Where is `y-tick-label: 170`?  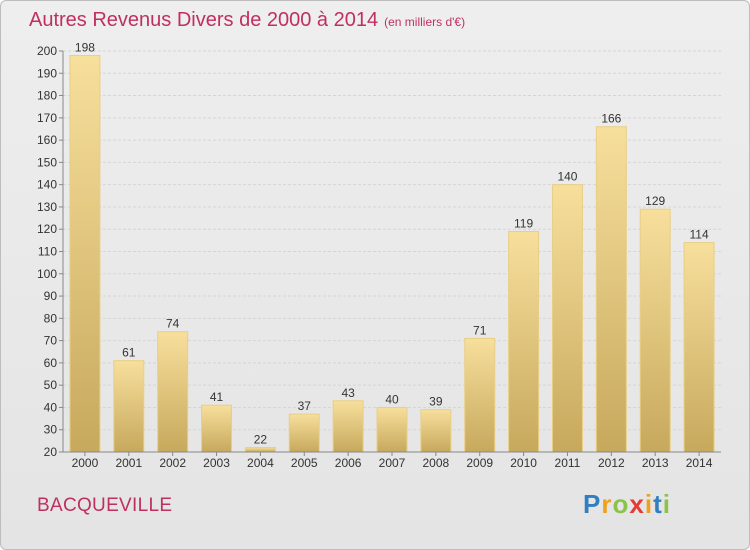
y-tick-label: 170 is located at coordinates (47, 118).